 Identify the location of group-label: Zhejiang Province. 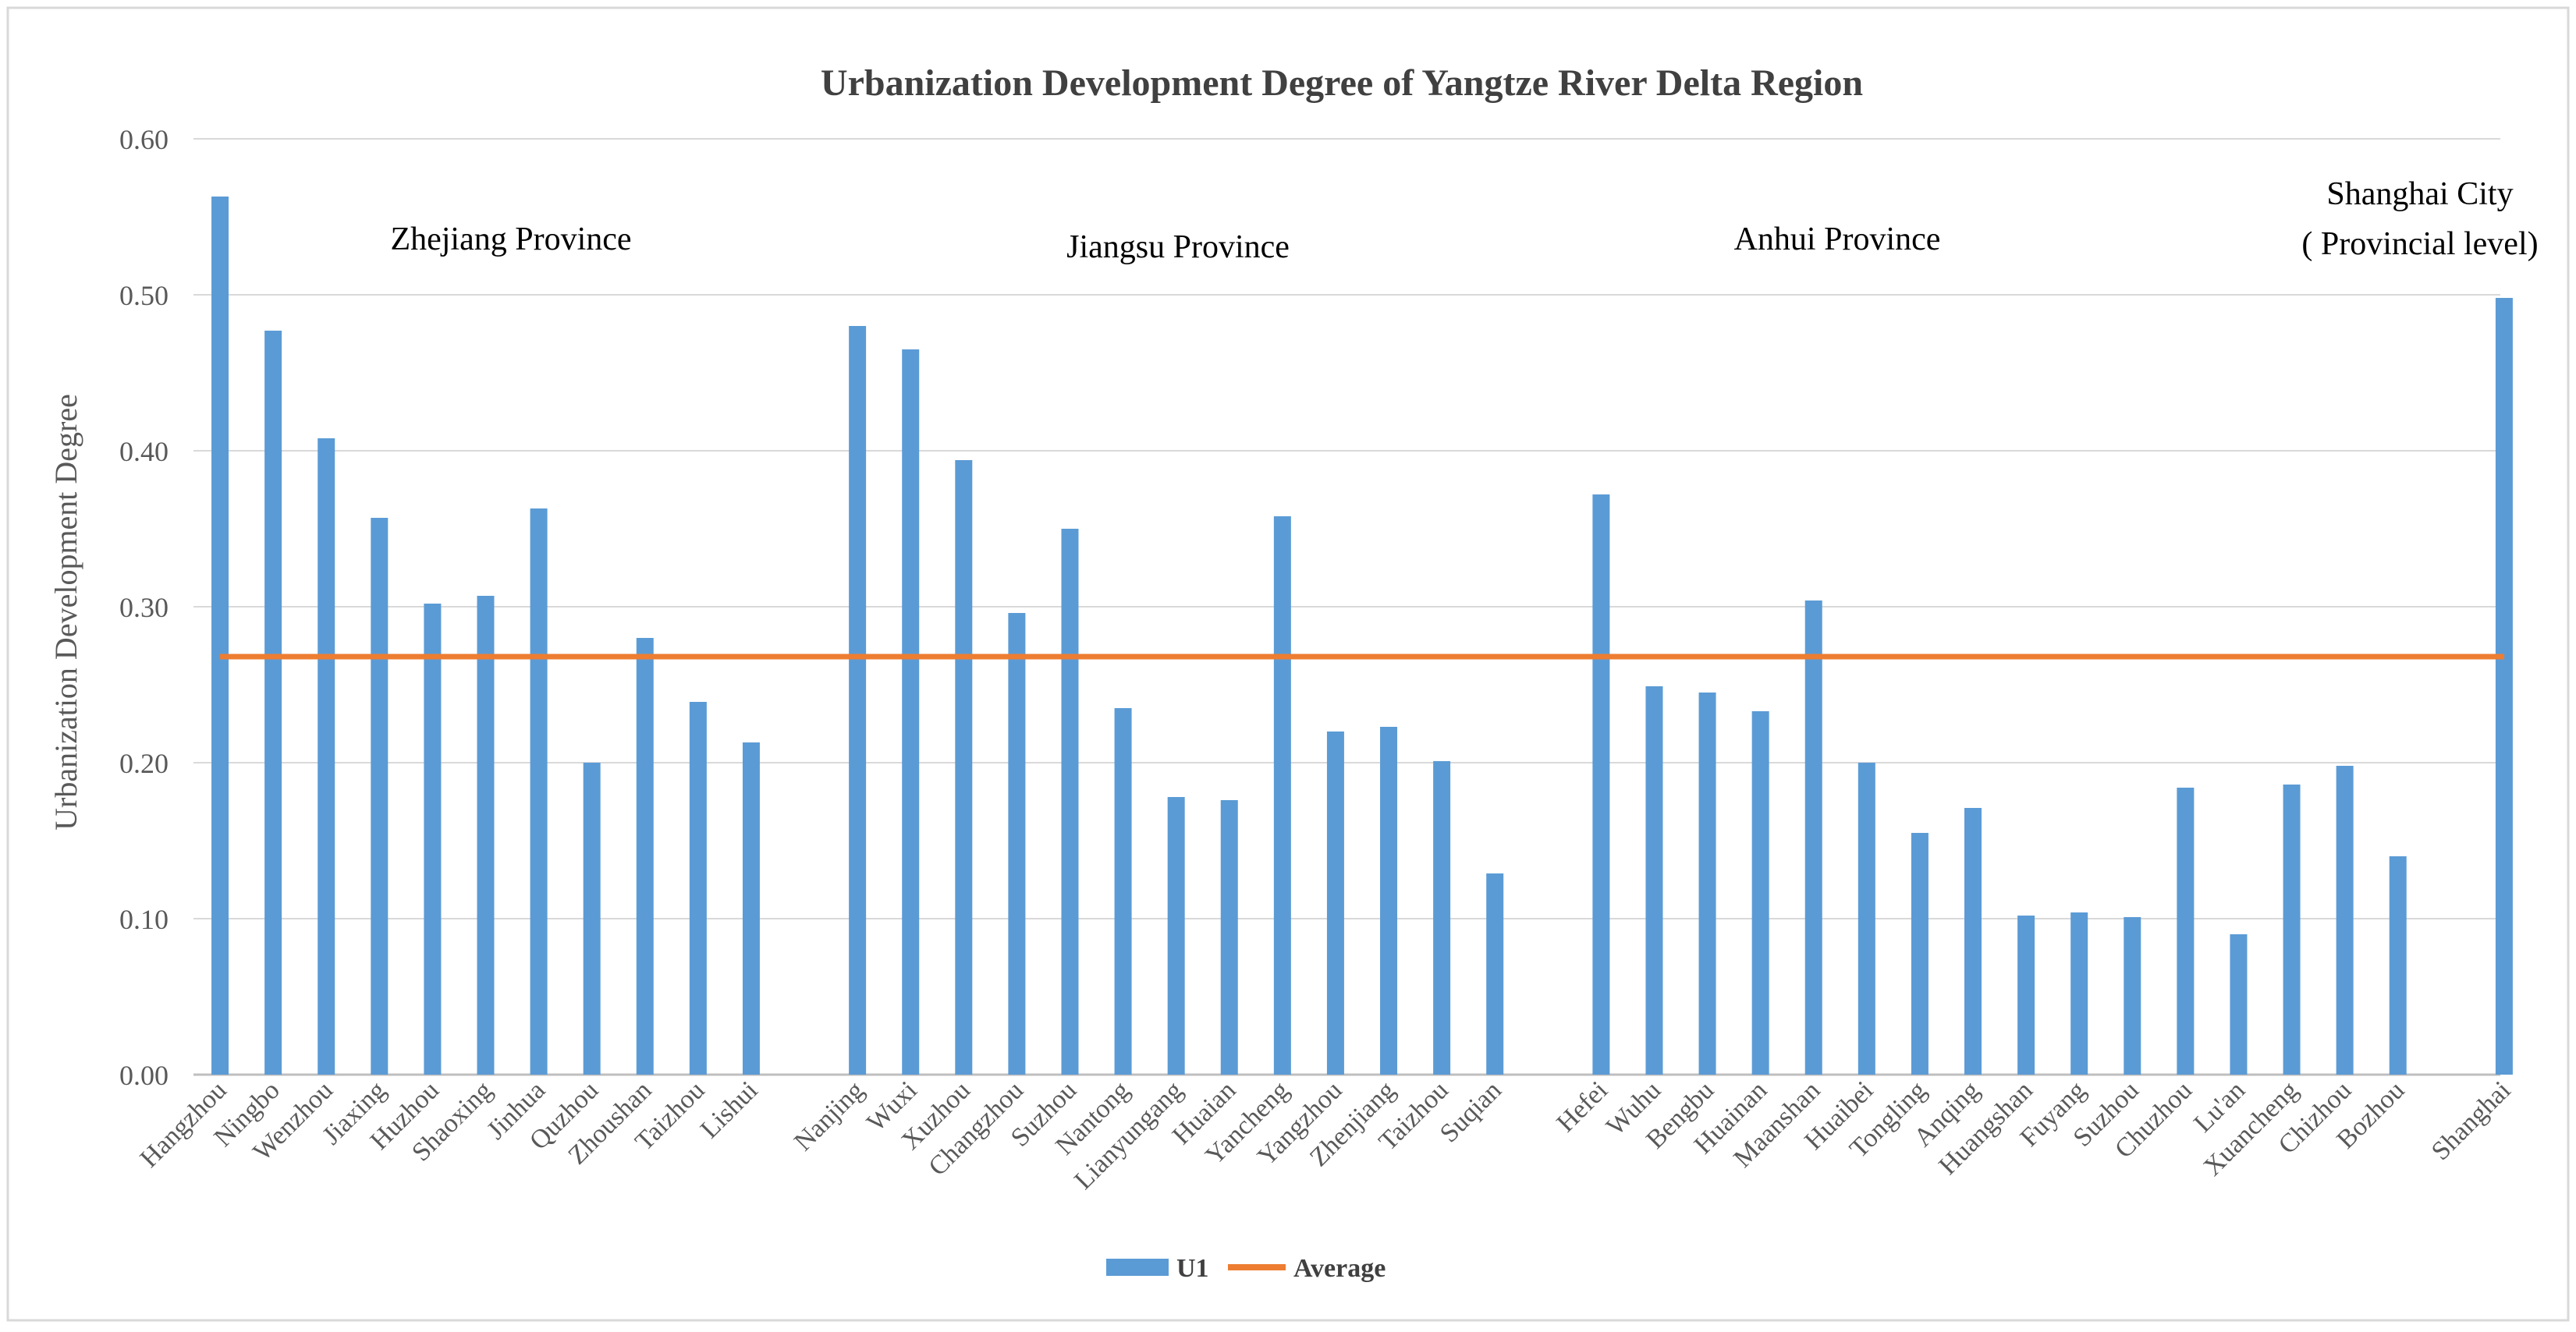
(510, 239).